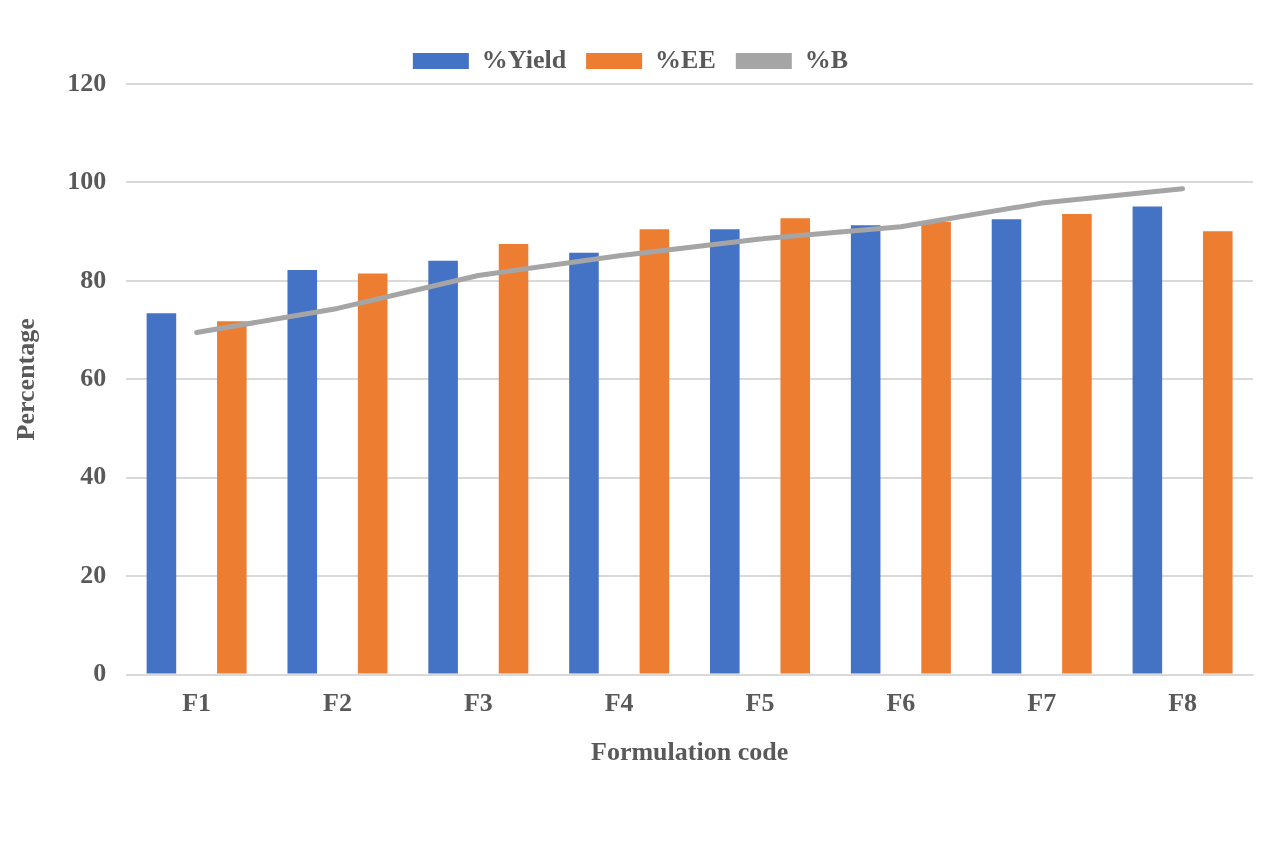  What do you see at coordinates (524, 59) in the screenshot?
I see `legend-label: %Yield` at bounding box center [524, 59].